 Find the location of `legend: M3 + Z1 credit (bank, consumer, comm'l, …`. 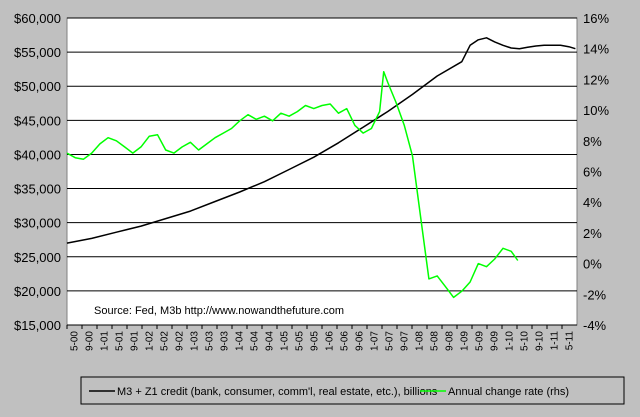

legend: M3 + Z1 credit (bank, consumer, comm'l, … is located at coordinates (329, 392).